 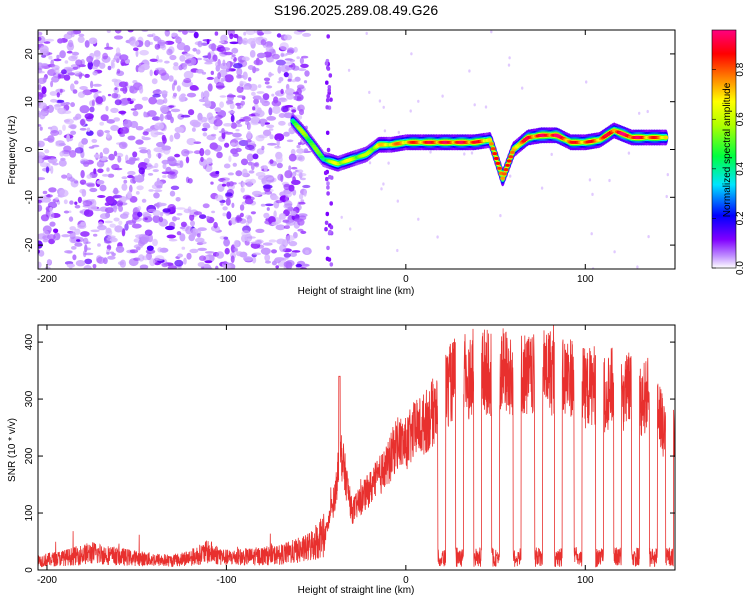 I want to click on snr-xlabel: Height of straight line (km), so click(x=356, y=590).